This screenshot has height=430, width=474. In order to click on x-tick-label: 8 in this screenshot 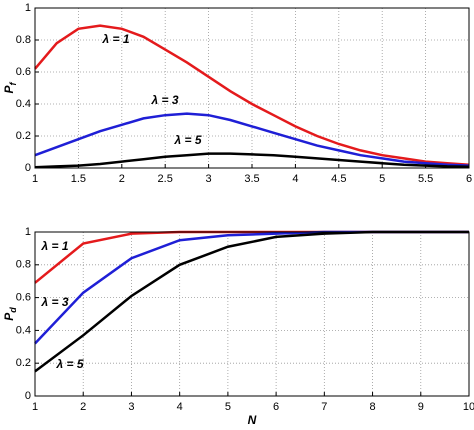, I will do `click(372, 407)`.